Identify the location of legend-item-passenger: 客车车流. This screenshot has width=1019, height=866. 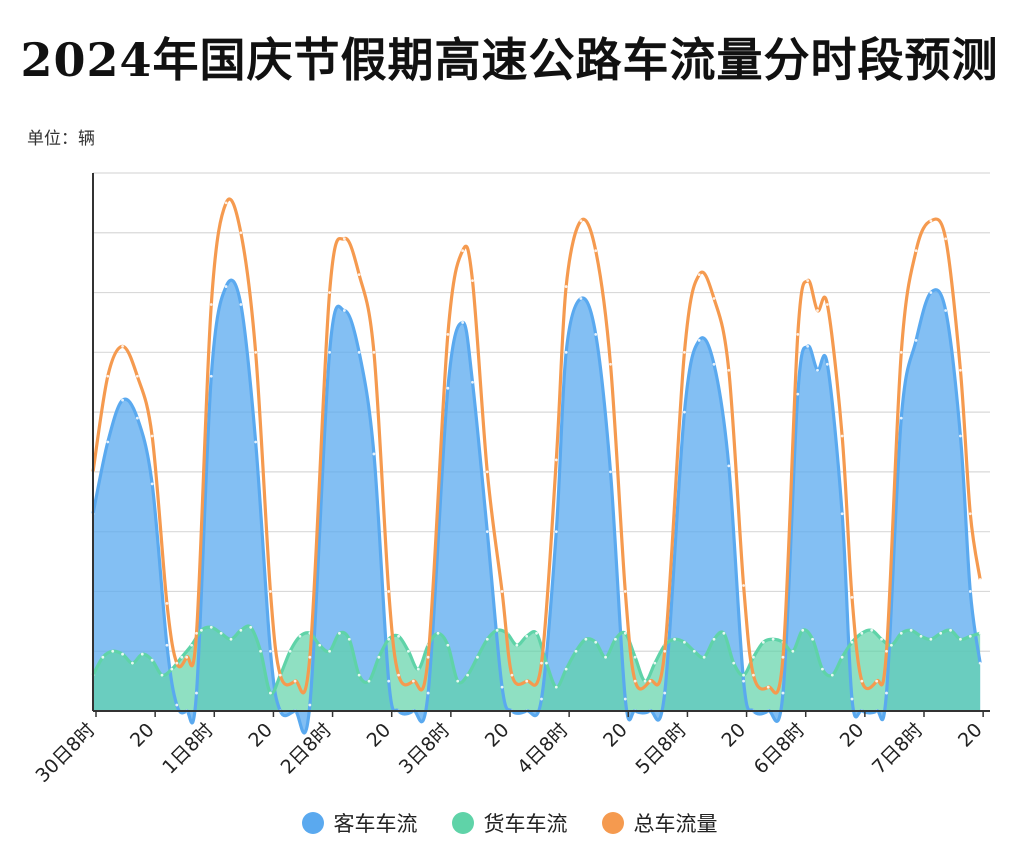
(359, 823).